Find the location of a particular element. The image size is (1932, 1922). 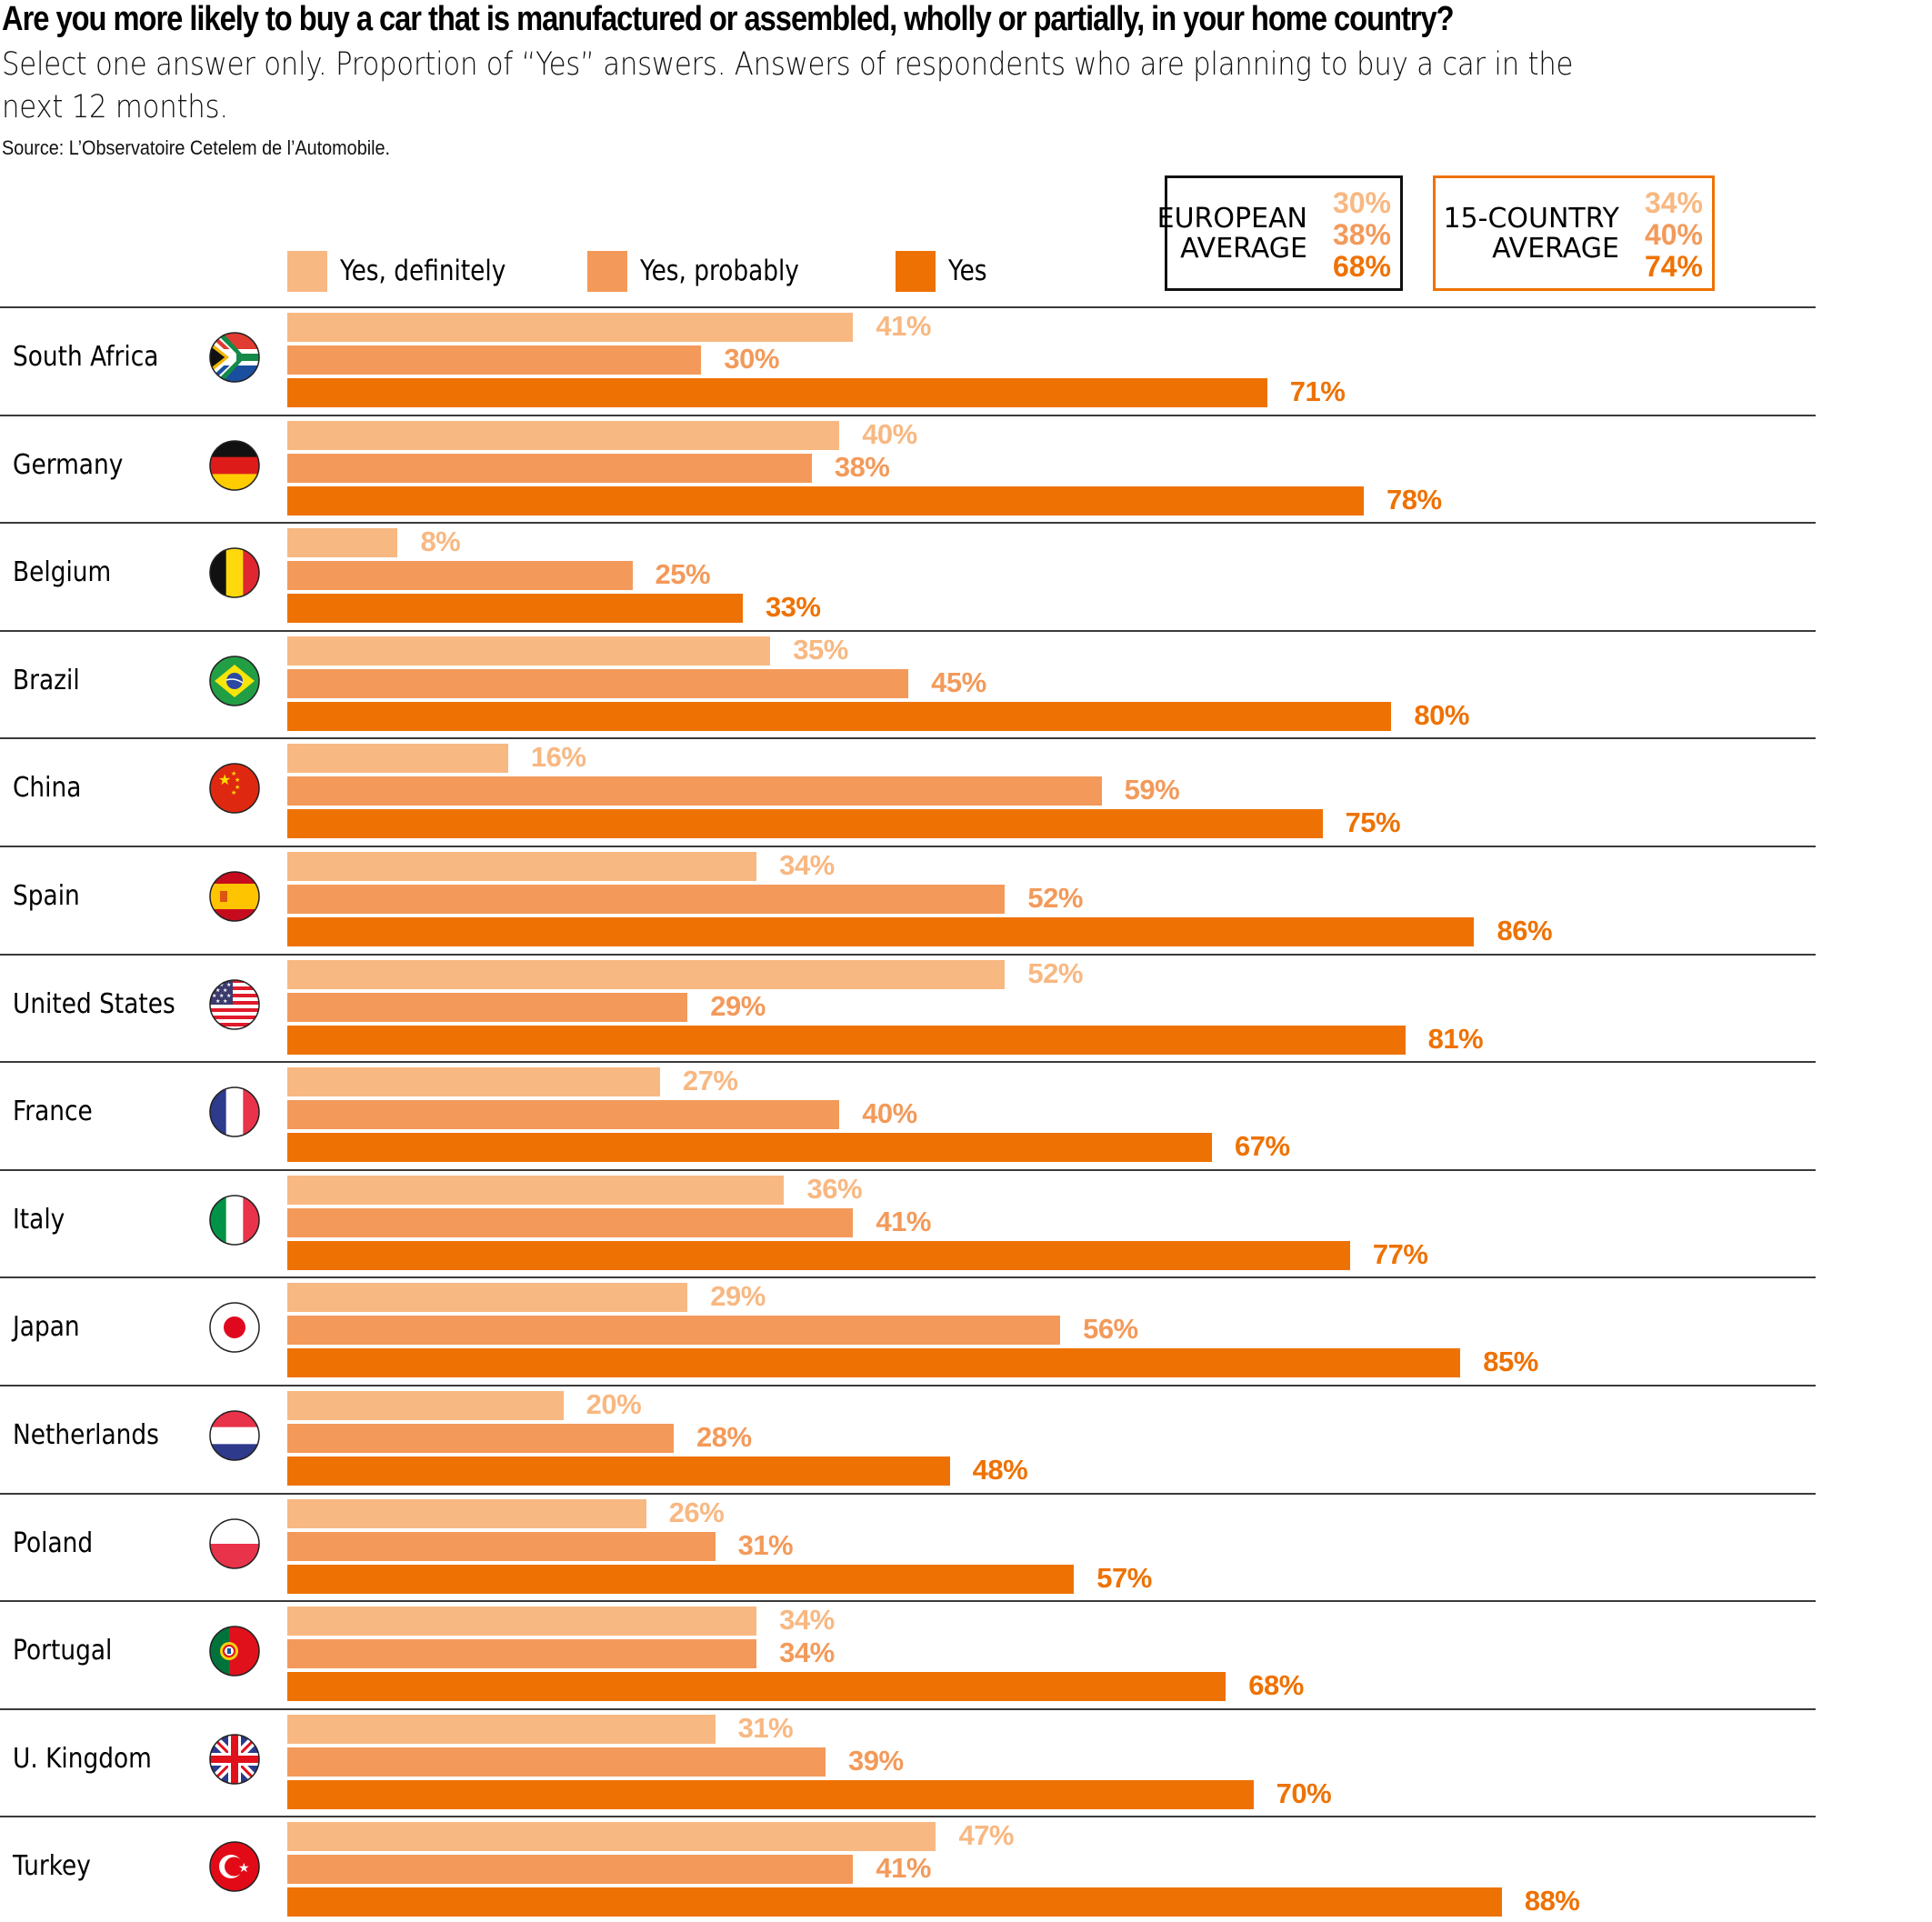

bar-value-label: 40% is located at coordinates (889, 433).